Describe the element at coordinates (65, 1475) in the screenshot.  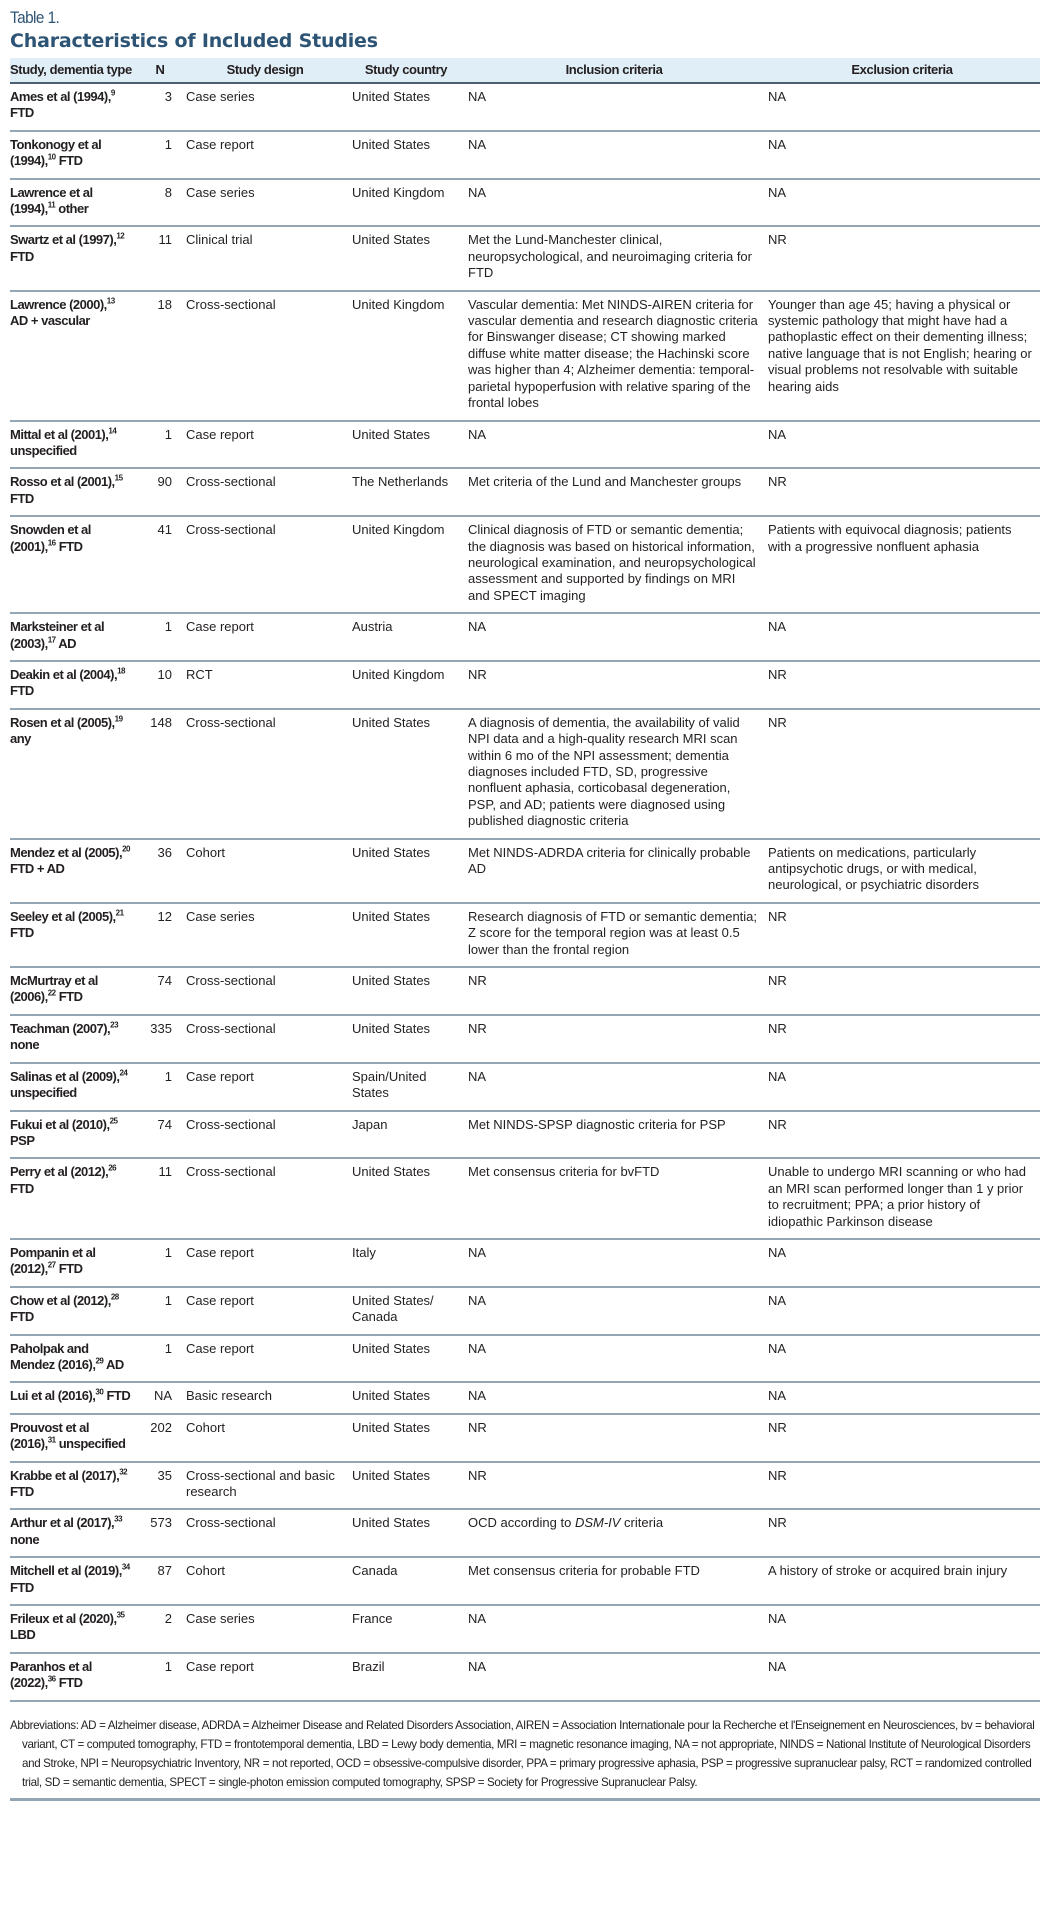
I see `study-name: Krabbe et al (2017),` at that location.